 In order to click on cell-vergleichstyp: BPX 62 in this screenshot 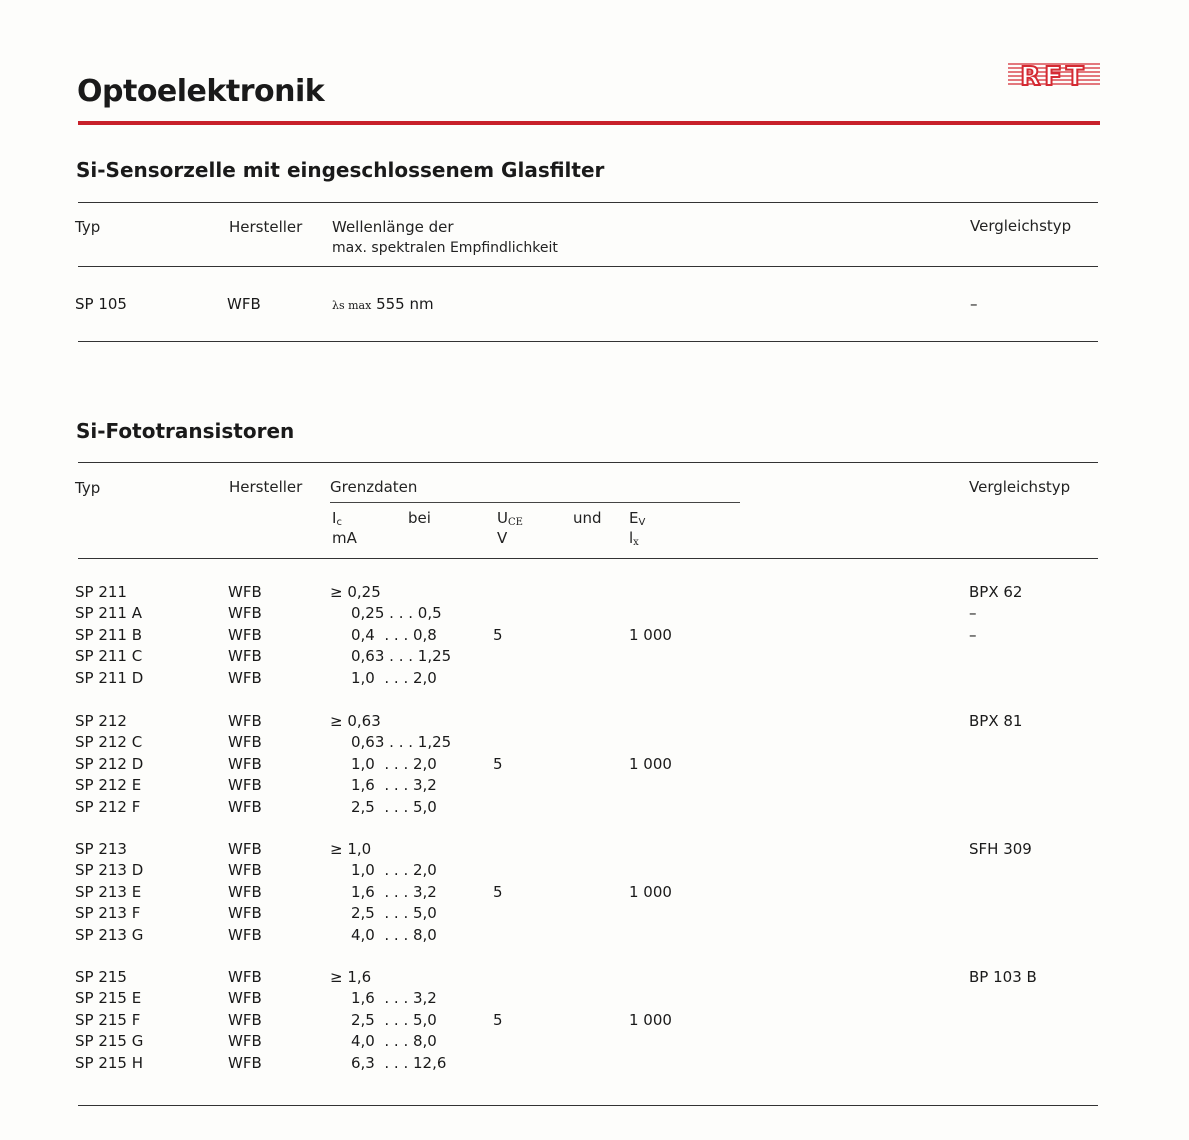, I will do `click(996, 592)`.